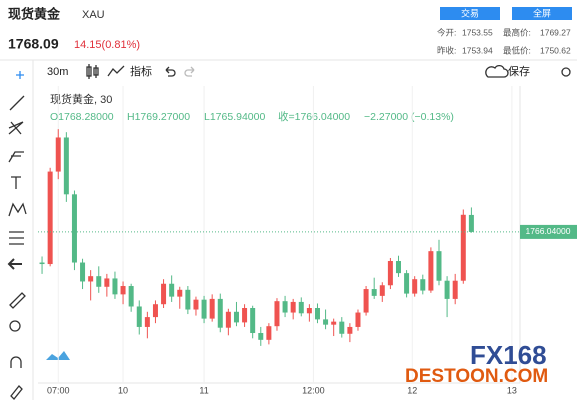  Describe the element at coordinates (16, 157) in the screenshot. I see `brush-tool` at that location.